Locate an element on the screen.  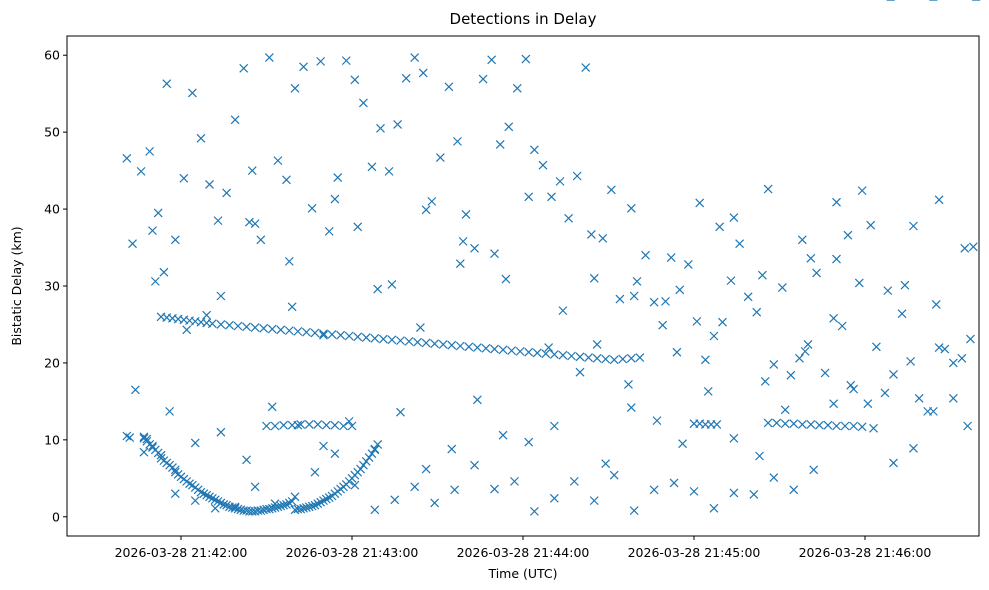
x-tick-label: 2026-03-28 21:44:00 is located at coordinates (523, 552).